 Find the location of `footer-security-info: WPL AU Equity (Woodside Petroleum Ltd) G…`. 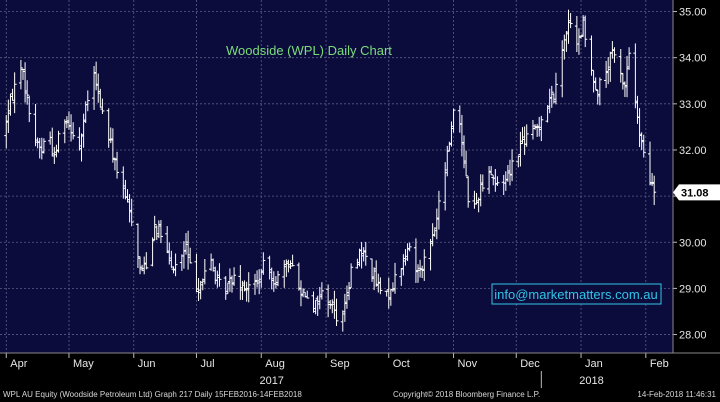

footer-security-info: WPL AU Equity (Woodside Petroleum Ltd) G… is located at coordinates (152, 394).